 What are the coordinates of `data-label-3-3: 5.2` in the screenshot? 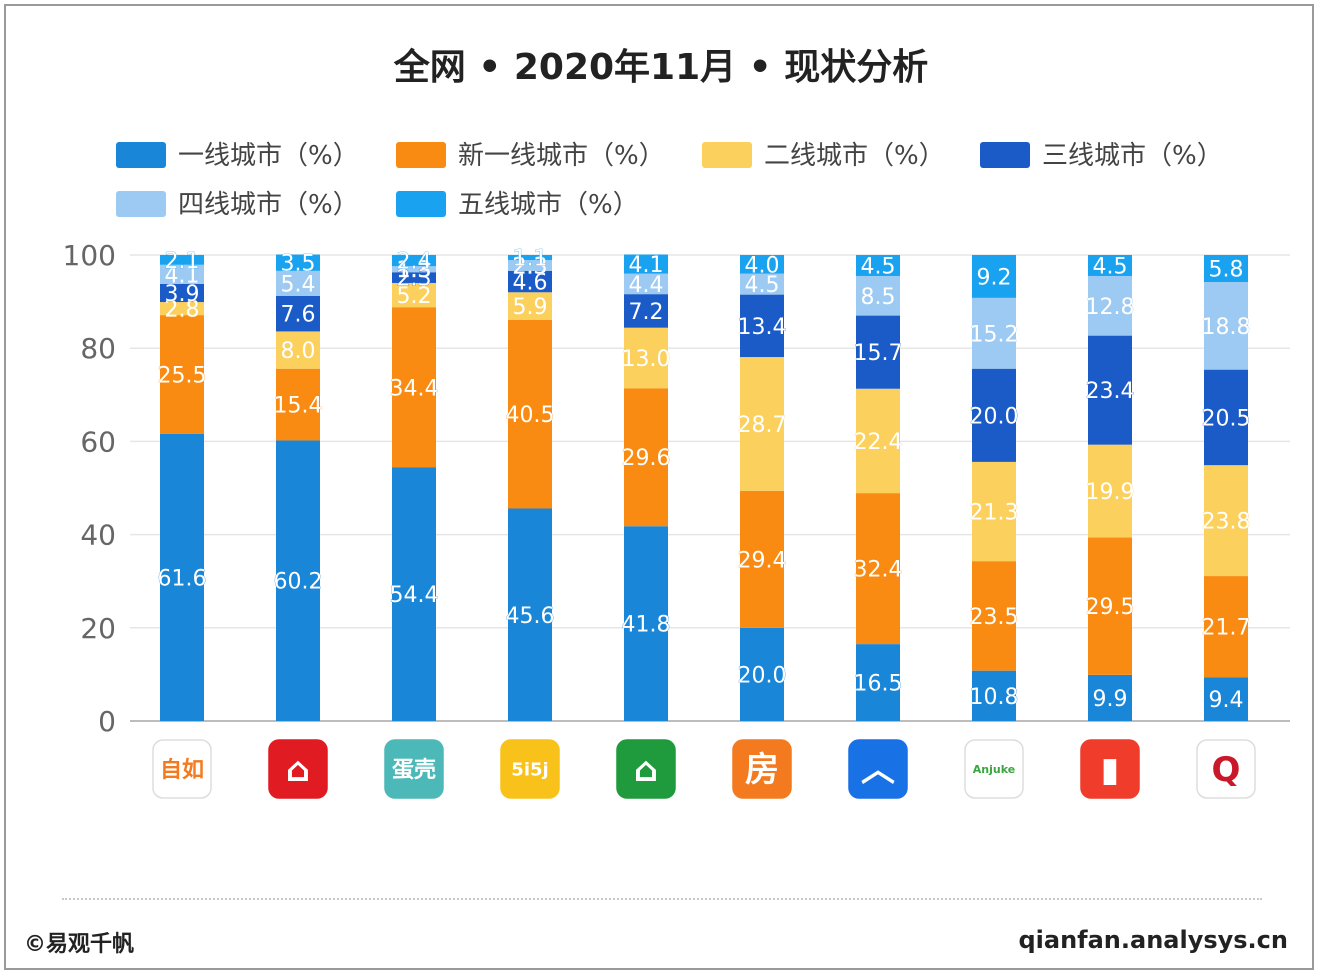 It's located at (414, 296).